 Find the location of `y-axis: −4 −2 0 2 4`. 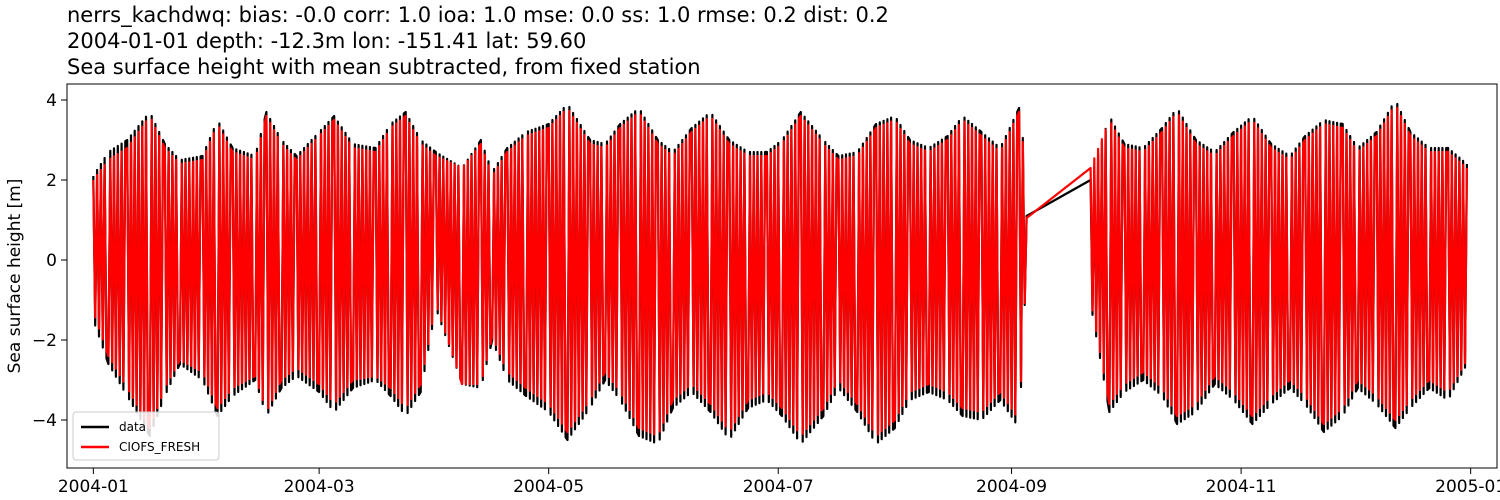

y-axis: −4 −2 0 2 4 is located at coordinates (49, 261).